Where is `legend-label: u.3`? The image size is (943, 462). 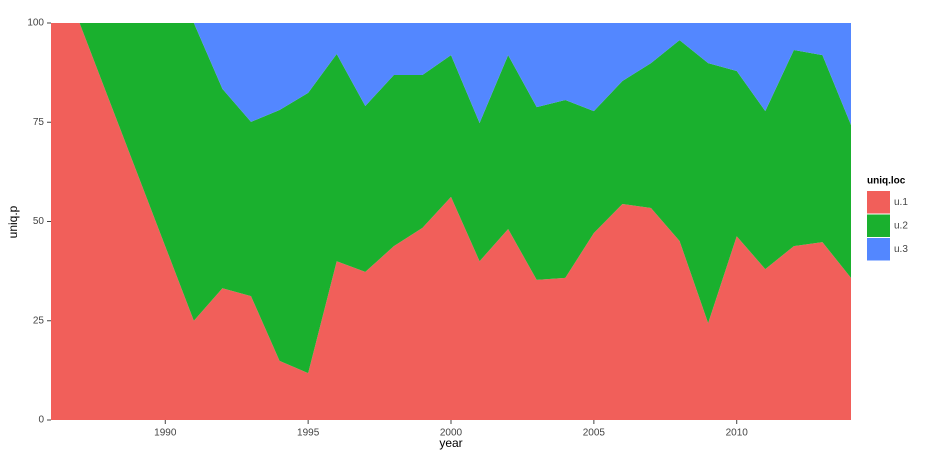
legend-label: u.3 is located at coordinates (901, 249).